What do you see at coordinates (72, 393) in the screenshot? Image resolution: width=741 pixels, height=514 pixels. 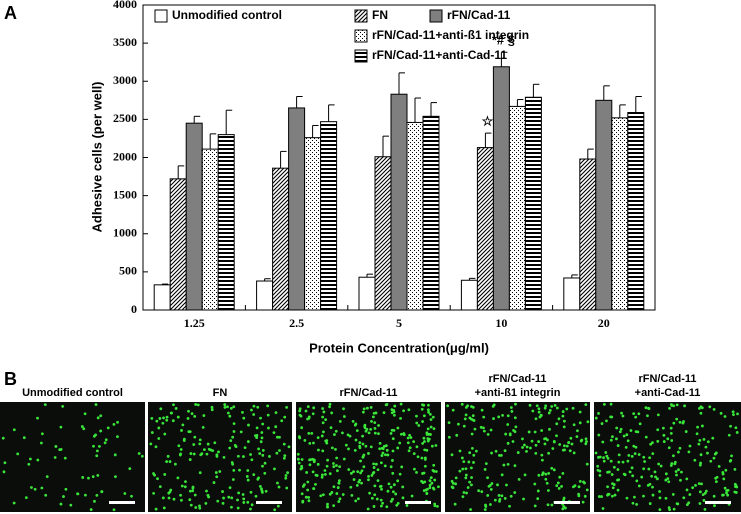 I see `image-title: Unmodified control` at bounding box center [72, 393].